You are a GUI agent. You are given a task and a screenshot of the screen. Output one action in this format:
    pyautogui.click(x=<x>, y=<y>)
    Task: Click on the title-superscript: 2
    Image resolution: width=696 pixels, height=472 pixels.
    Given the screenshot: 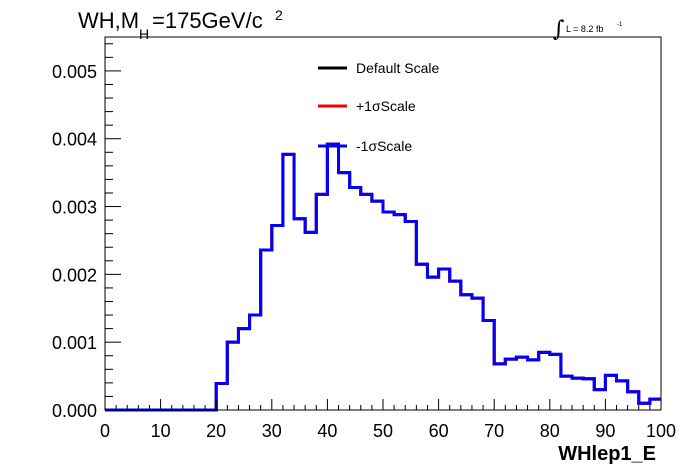 What is the action you would take?
    pyautogui.click(x=279, y=15)
    